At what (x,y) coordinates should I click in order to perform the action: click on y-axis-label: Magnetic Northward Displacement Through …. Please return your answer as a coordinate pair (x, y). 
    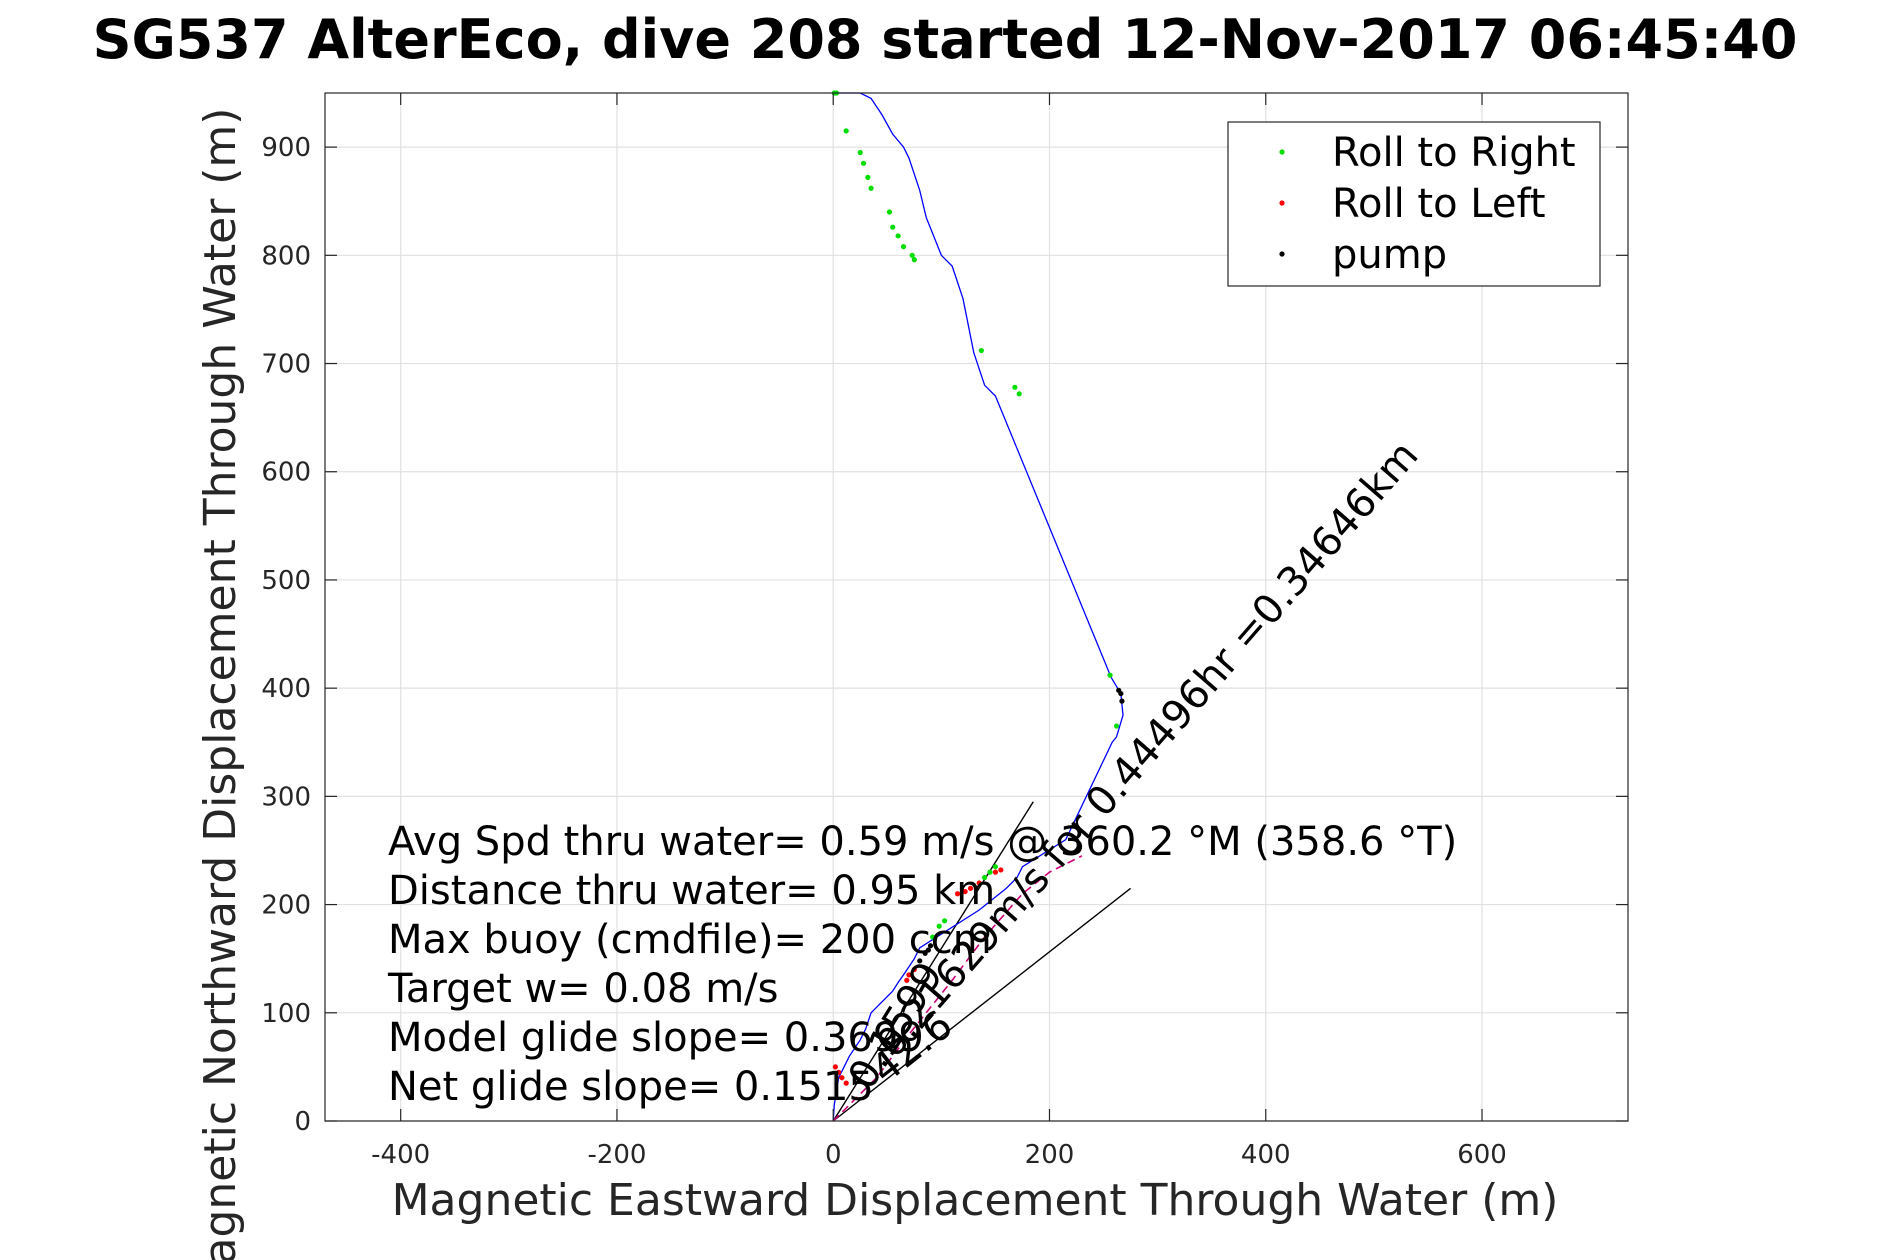
    Looking at the image, I should click on (220, 684).